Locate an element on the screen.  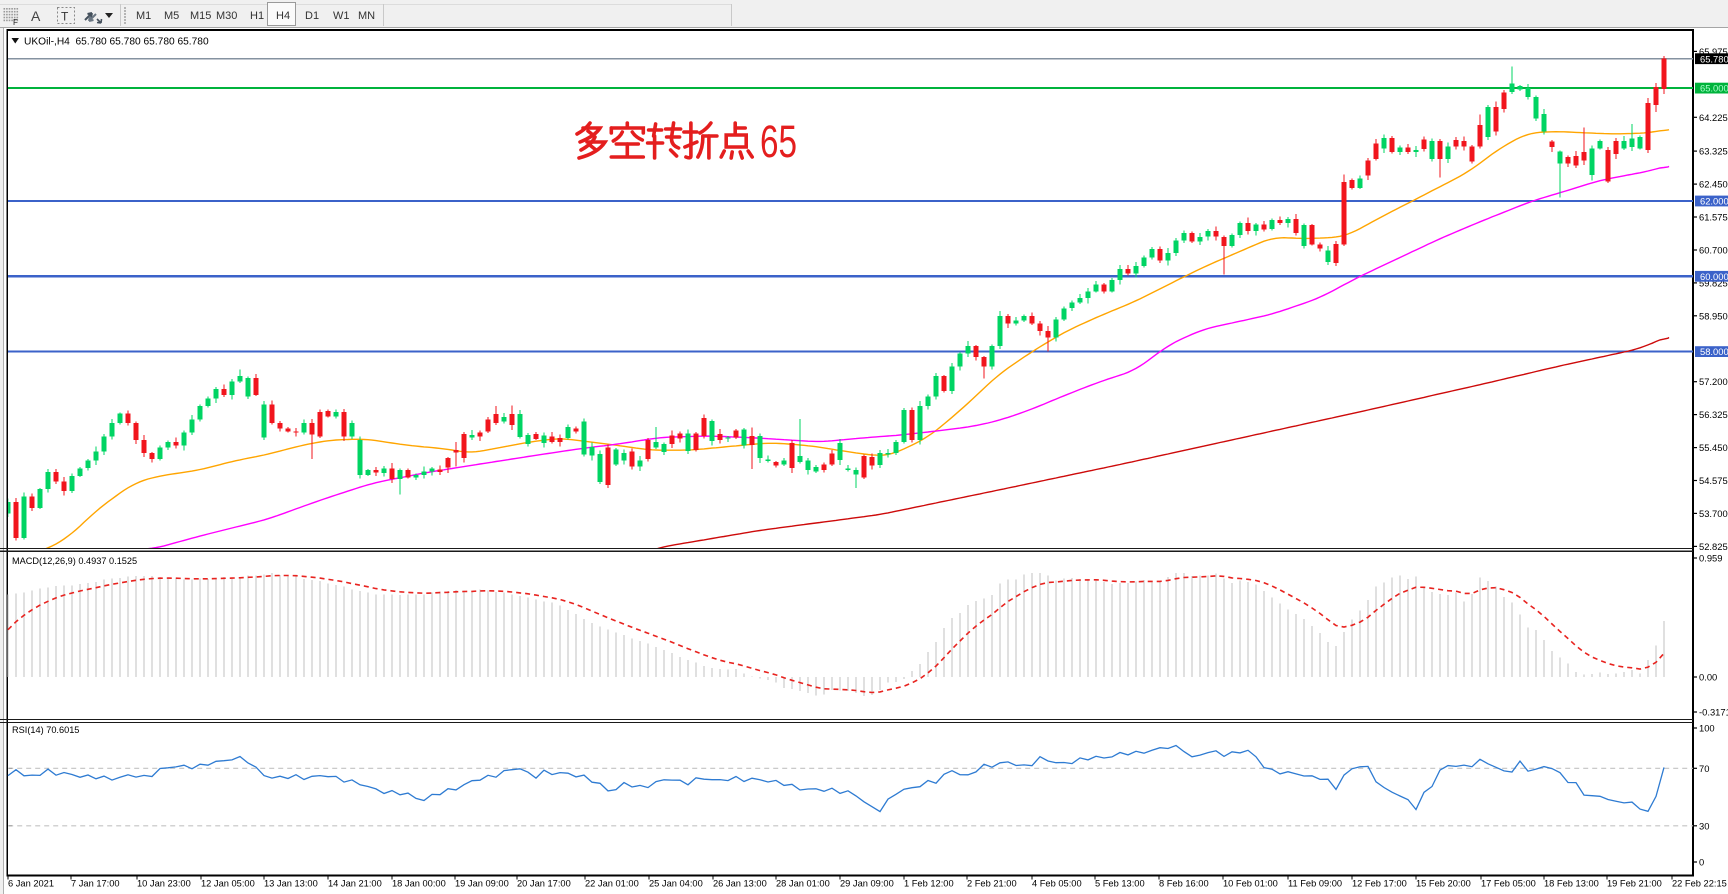
svg-text: M5 is located at coordinates (171, 16).